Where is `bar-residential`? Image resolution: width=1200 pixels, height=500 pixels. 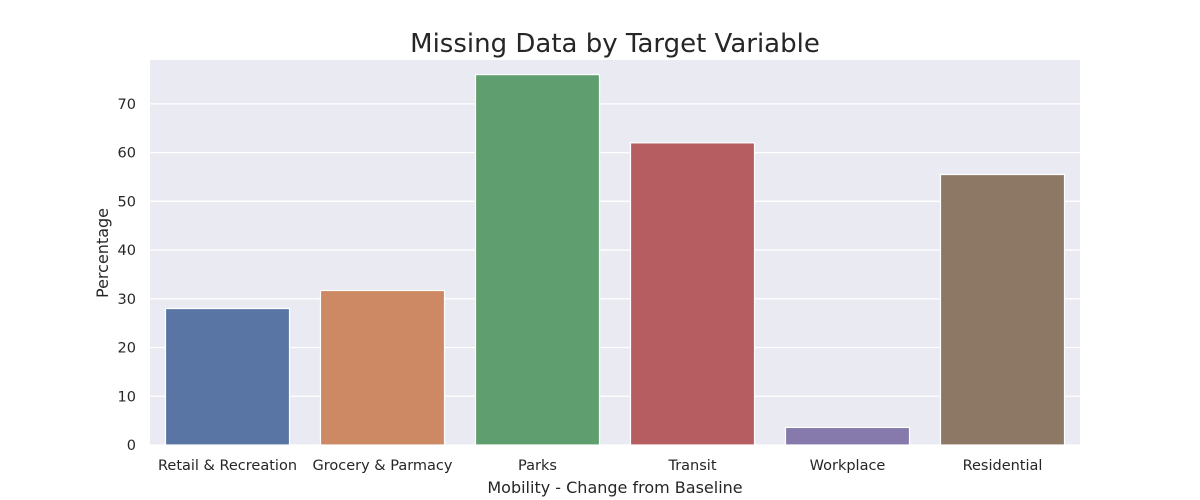
bar-residential is located at coordinates (1002, 309).